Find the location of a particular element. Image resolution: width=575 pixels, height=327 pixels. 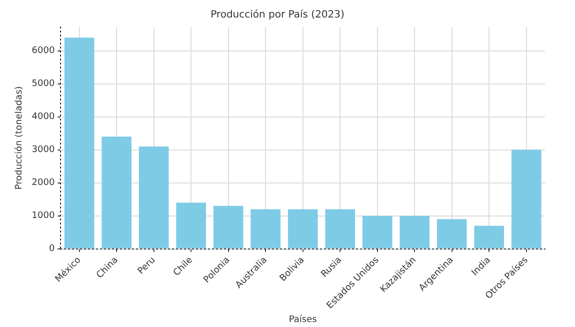

y-tick-label: 4000 is located at coordinates (43, 117).